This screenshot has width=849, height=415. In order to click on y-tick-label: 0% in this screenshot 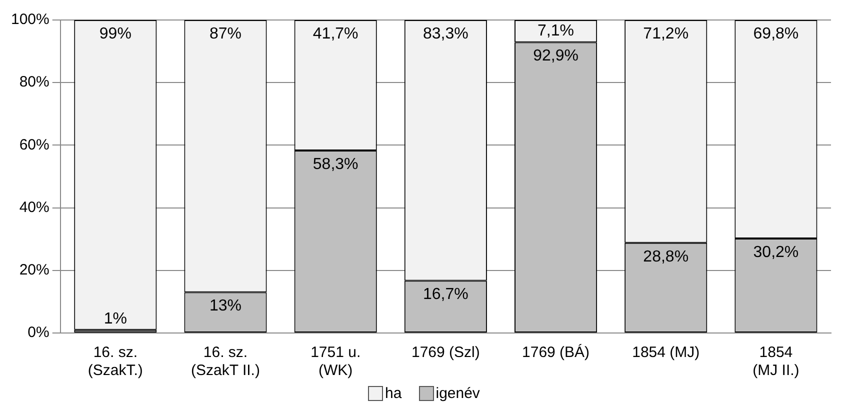, I will do `click(39, 333)`.